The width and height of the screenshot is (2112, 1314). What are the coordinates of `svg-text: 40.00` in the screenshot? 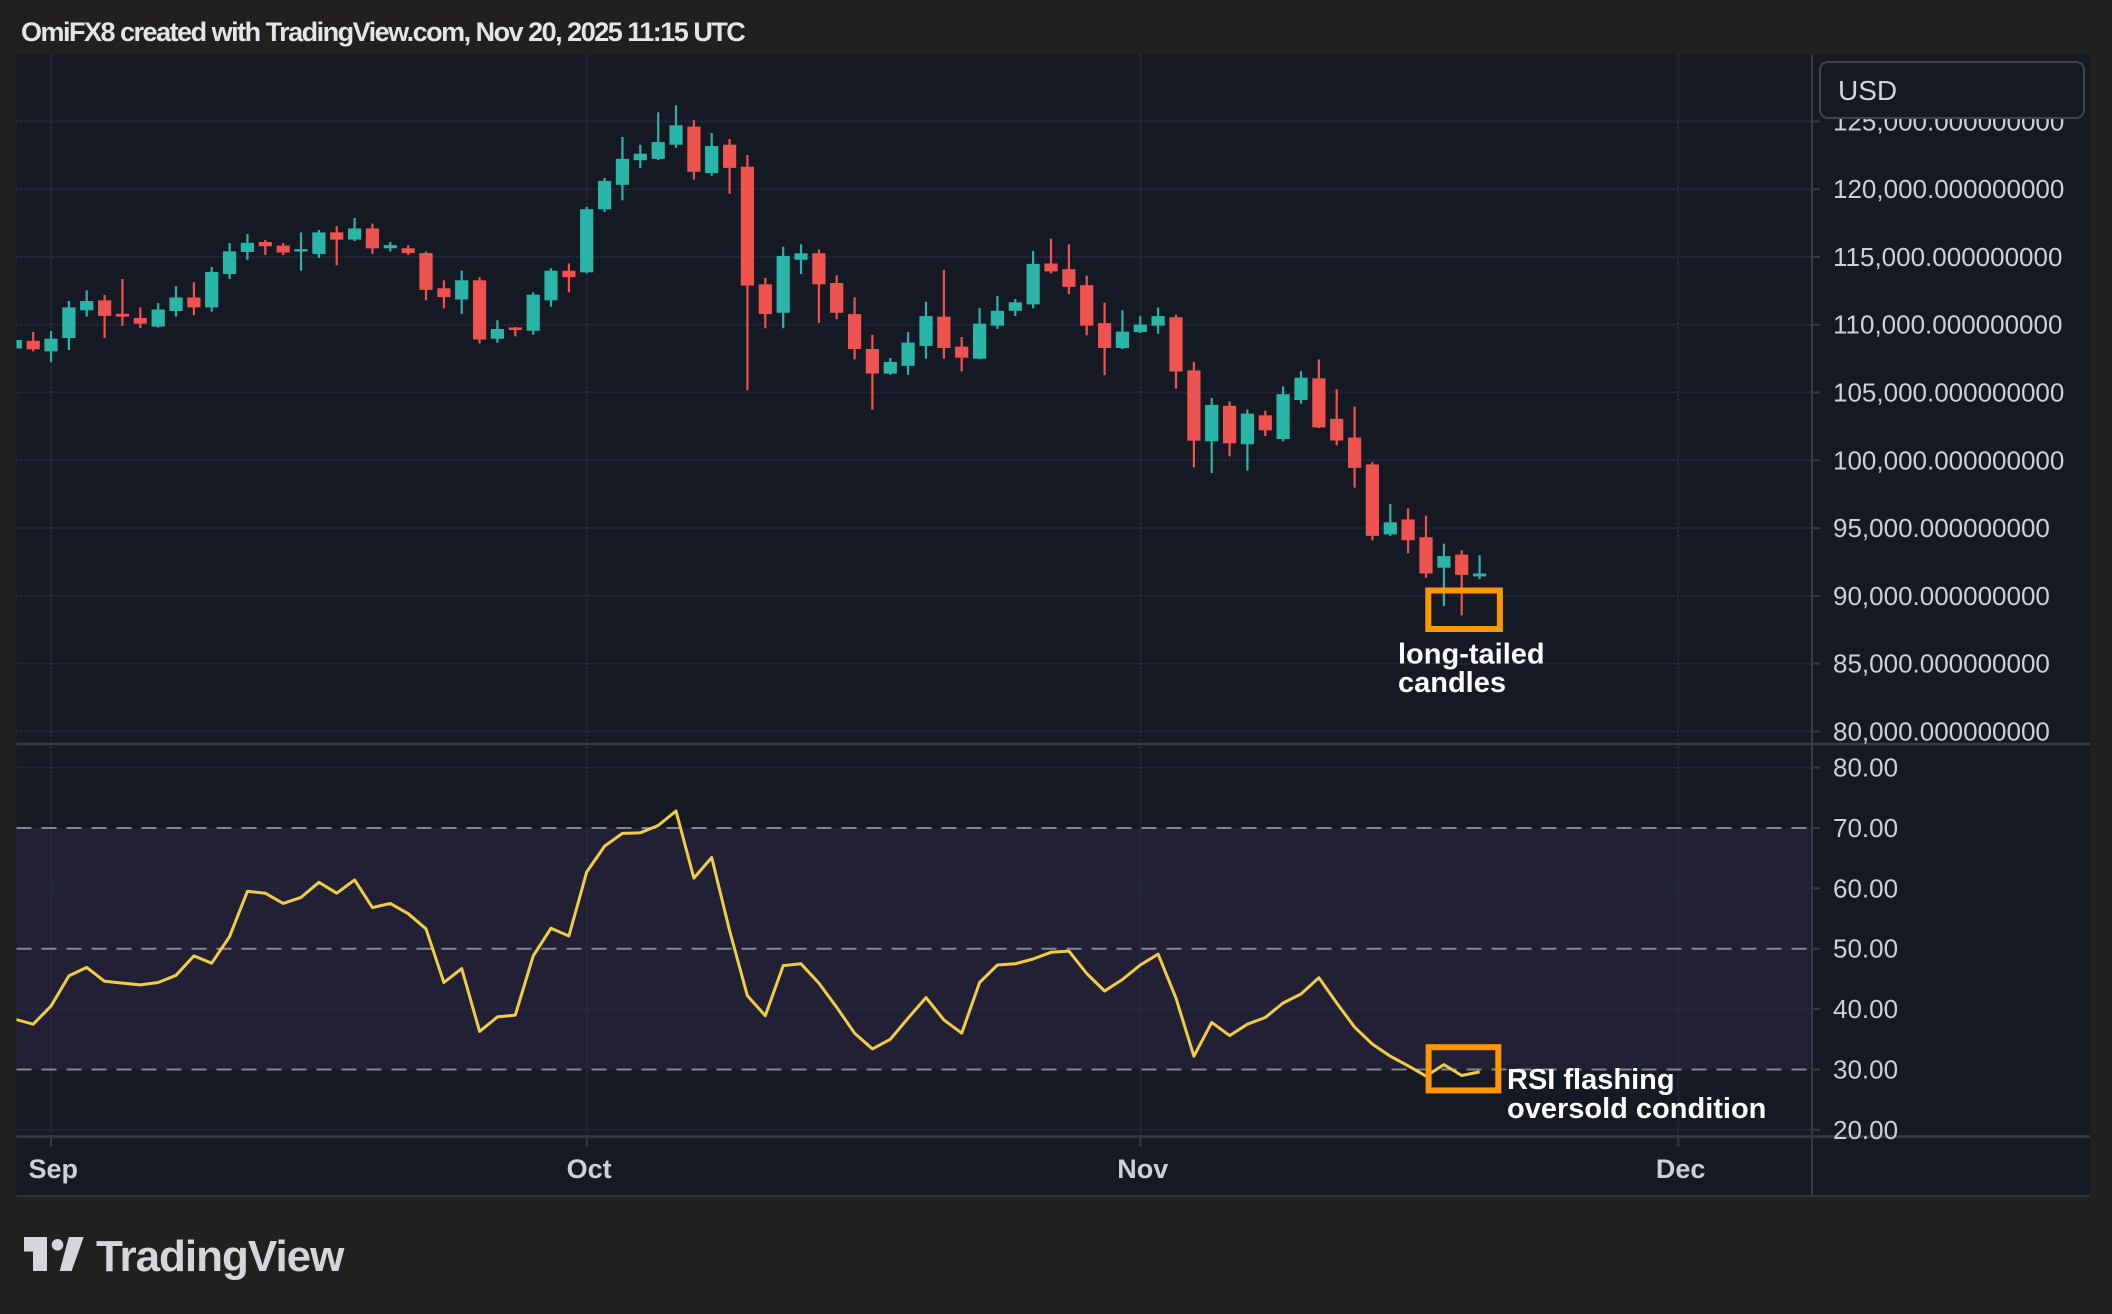 It's located at (1865, 1009).